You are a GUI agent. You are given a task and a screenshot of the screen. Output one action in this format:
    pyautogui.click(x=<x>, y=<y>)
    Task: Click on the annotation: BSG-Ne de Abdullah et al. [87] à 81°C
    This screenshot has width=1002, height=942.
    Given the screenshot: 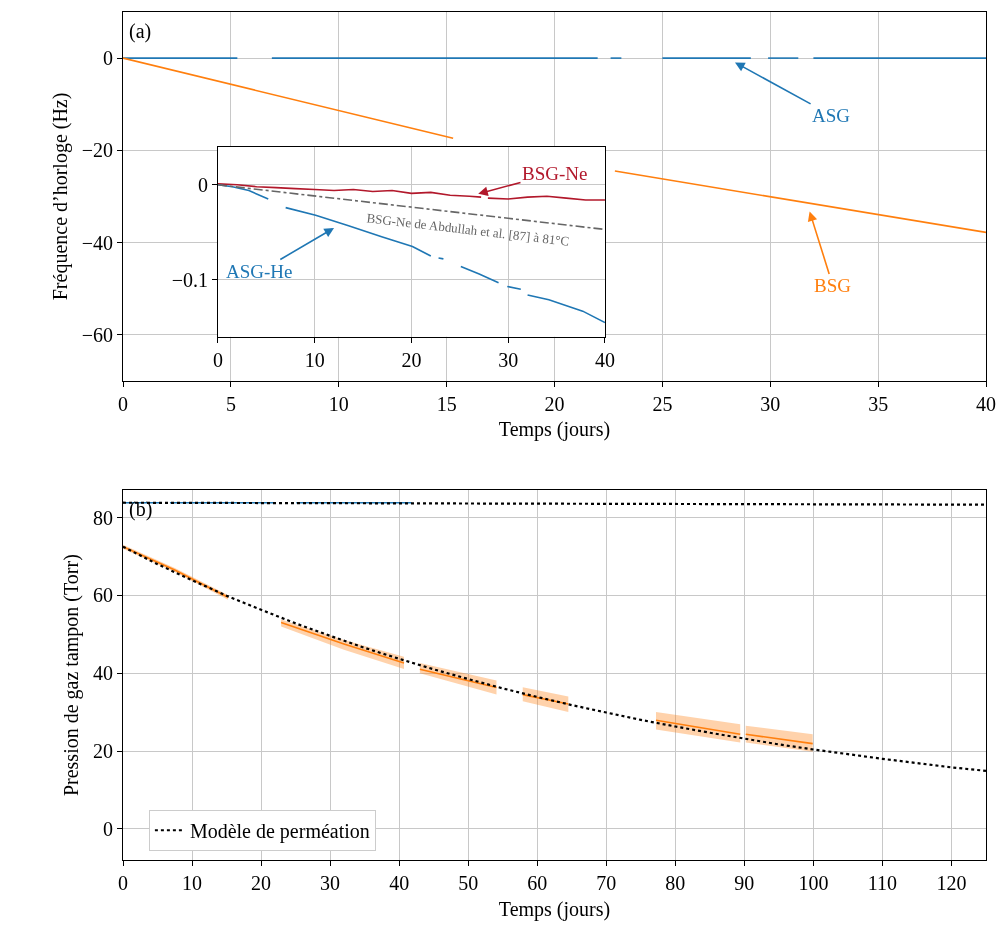 What is the action you would take?
    pyautogui.click(x=468, y=229)
    